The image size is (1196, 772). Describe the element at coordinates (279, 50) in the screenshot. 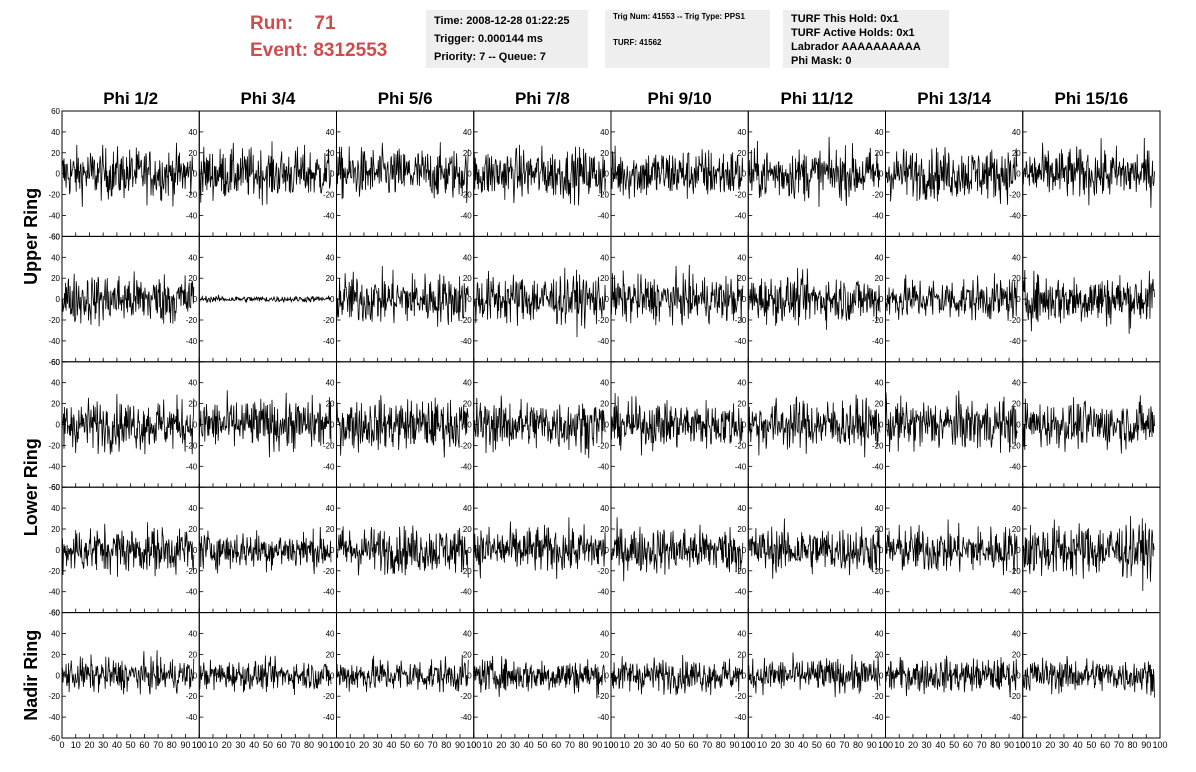

I see `event-label: Event:` at that location.